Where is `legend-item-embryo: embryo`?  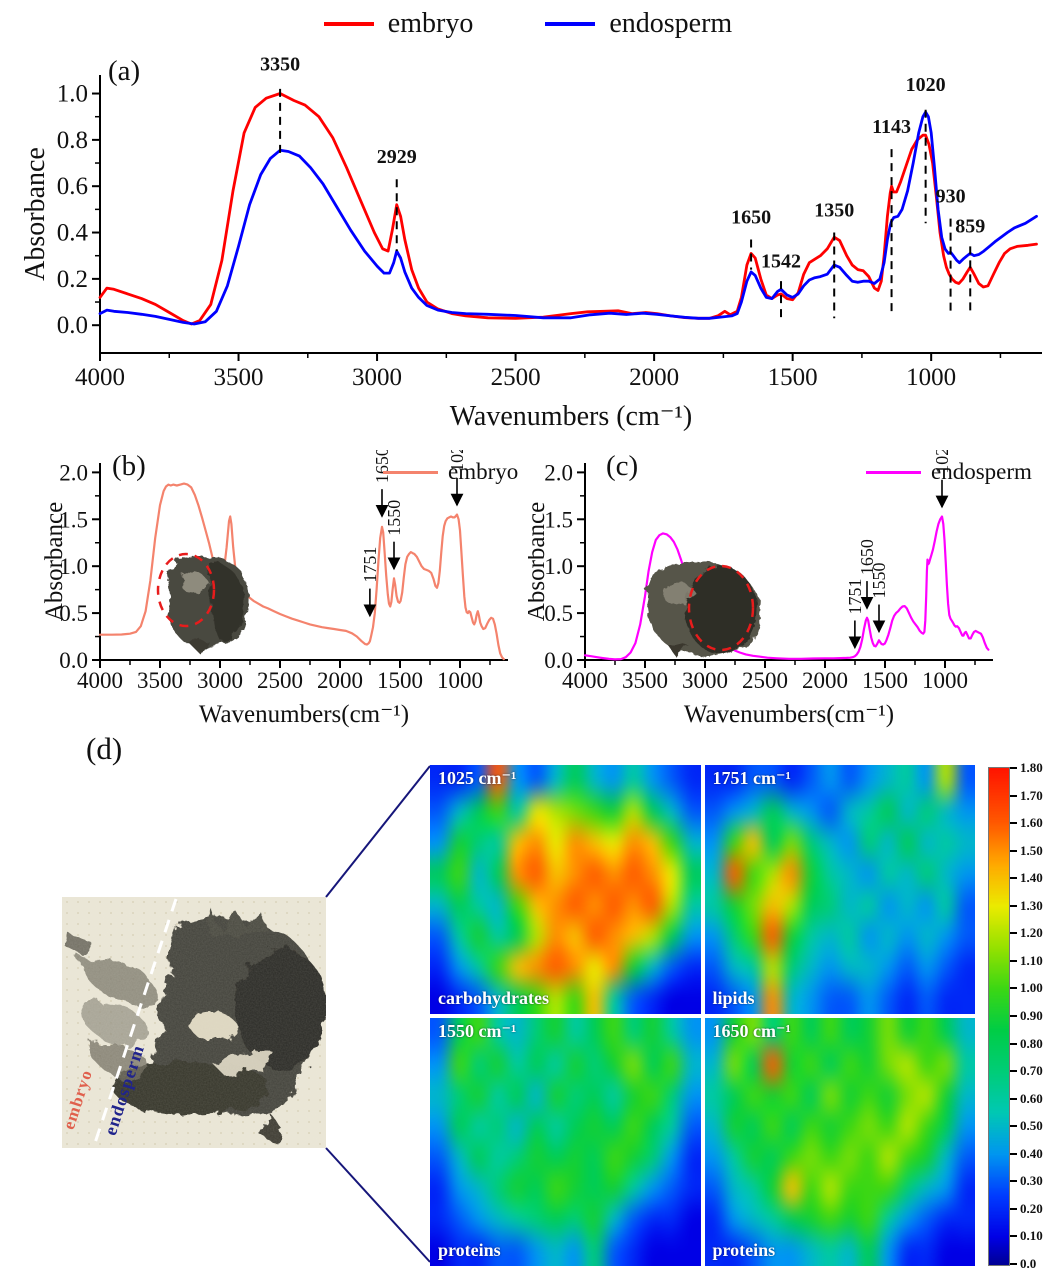
legend-item-embryo: embryo is located at coordinates (398, 24).